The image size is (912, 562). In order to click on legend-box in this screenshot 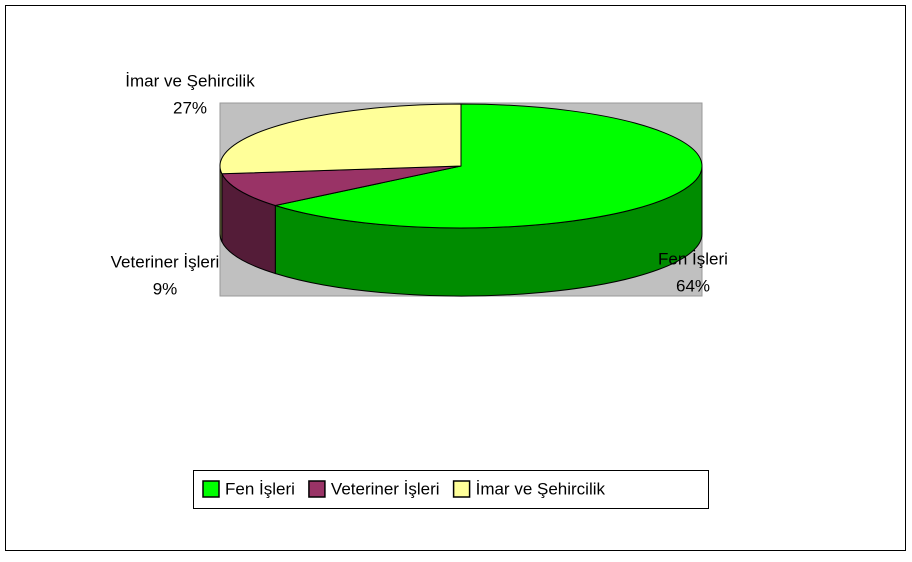, I will do `click(451, 489)`.